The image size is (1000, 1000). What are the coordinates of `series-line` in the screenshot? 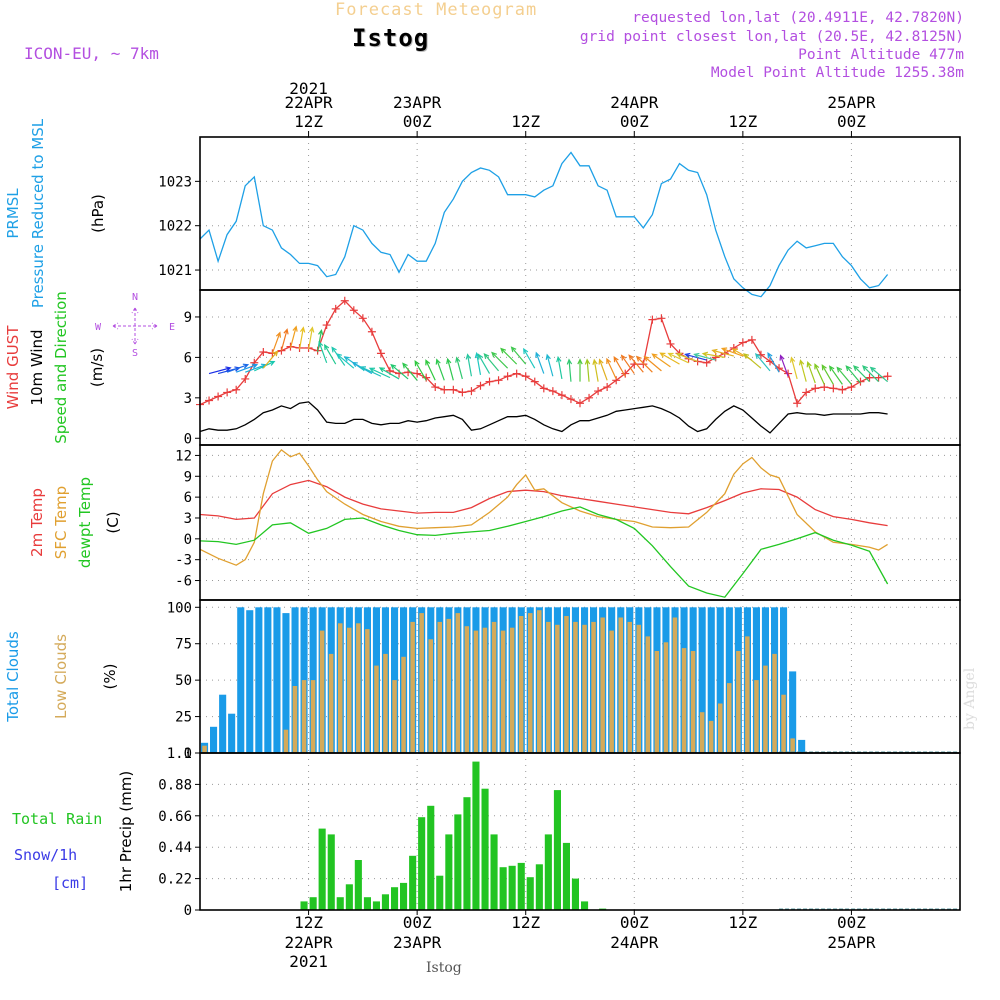 It's located at (543, 507).